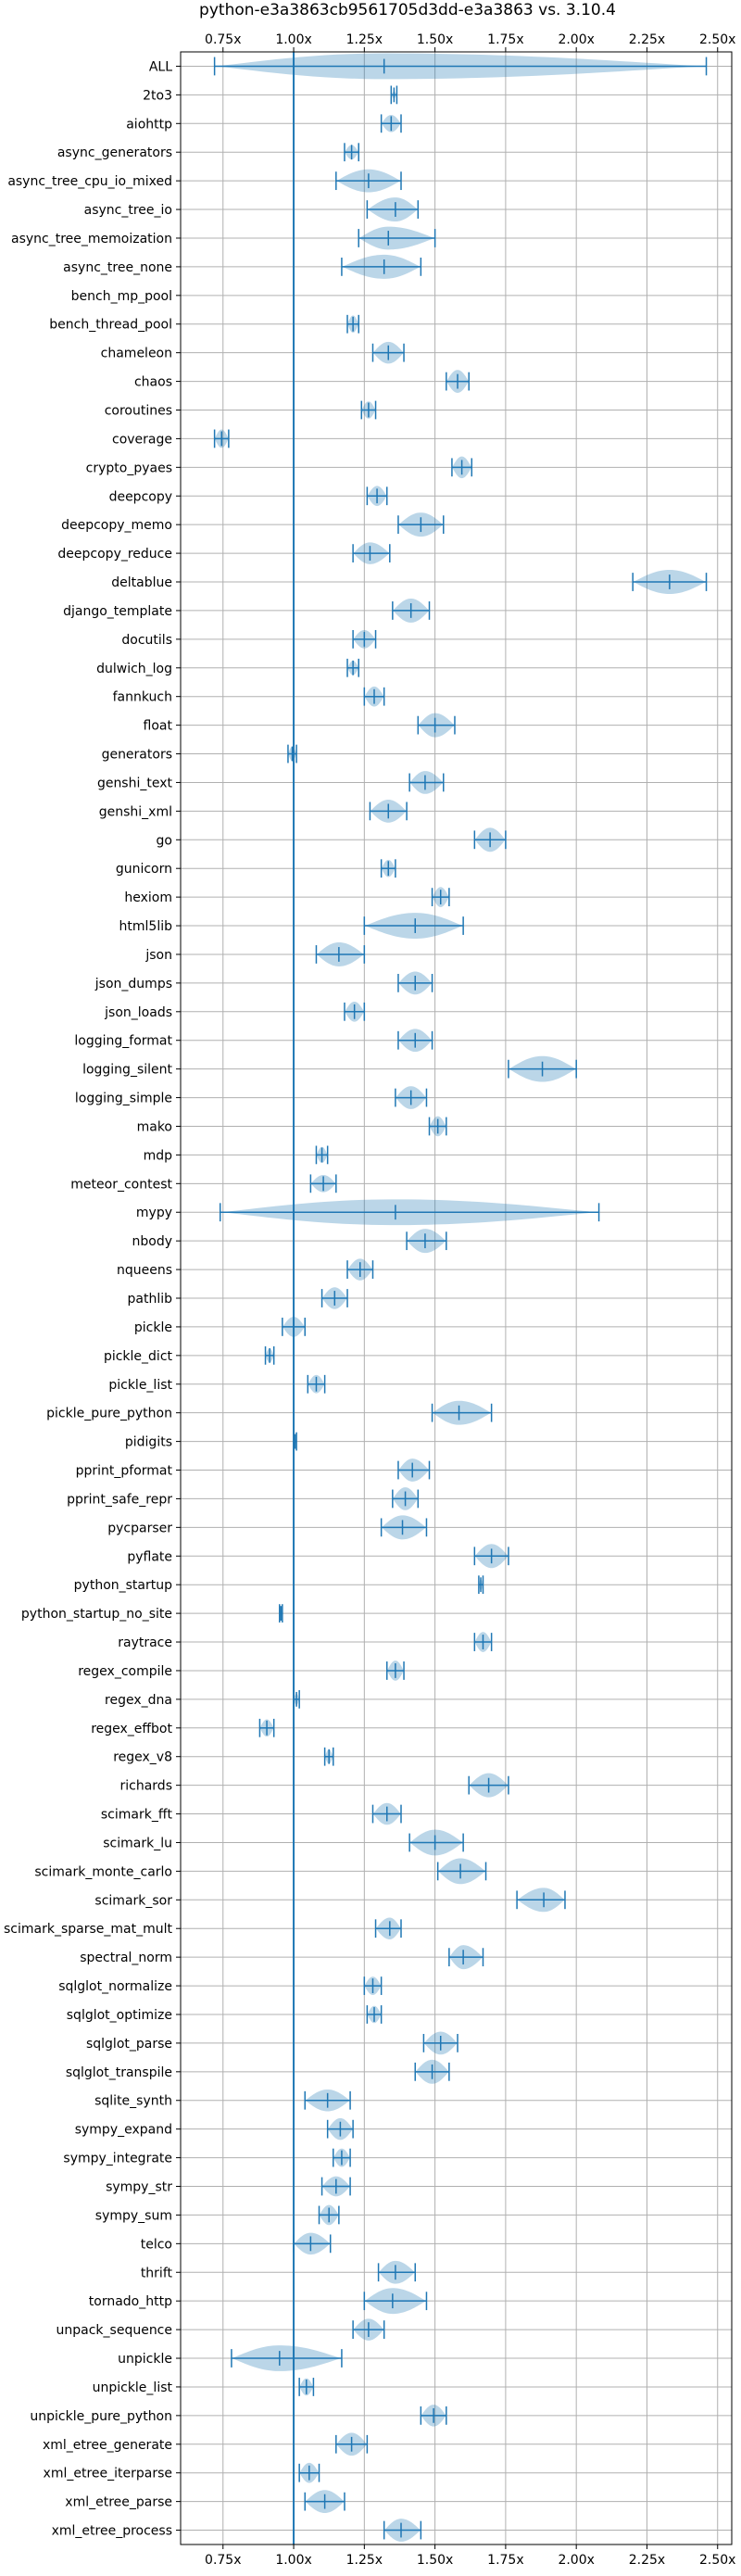  Describe the element at coordinates (142, 439) in the screenshot. I see `benchmark-label: coverage` at that location.